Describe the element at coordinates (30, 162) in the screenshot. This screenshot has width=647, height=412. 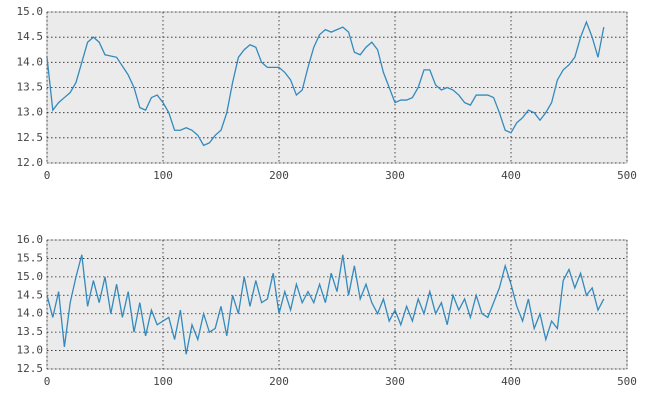
I see `y-tick-label: 12.0` at that location.